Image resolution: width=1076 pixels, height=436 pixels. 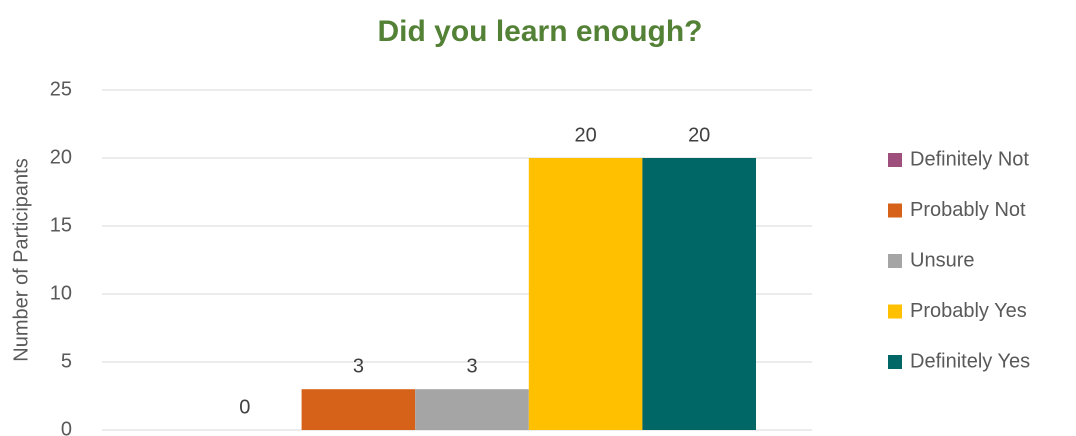 What do you see at coordinates (61, 225) in the screenshot?
I see `y-tick-label: 15` at bounding box center [61, 225].